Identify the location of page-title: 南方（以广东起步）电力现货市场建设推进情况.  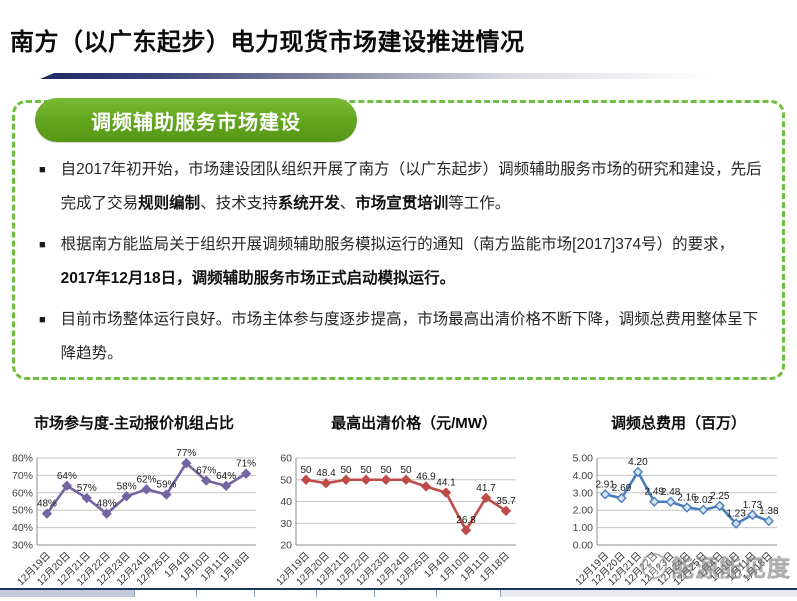
(267, 42).